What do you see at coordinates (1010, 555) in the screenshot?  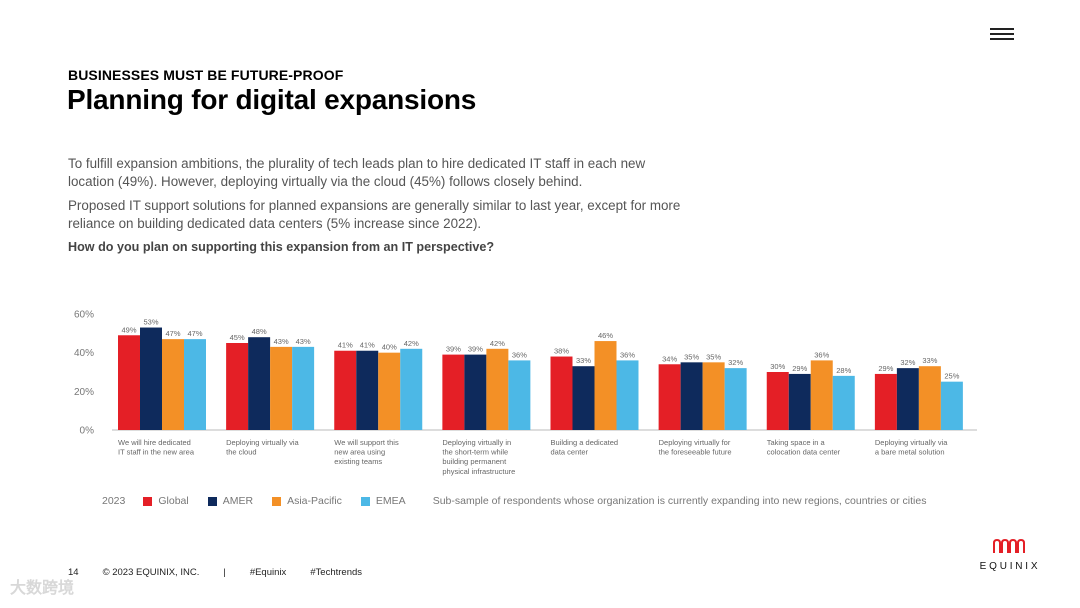 I see `equinix-logo: EQUINIX` at bounding box center [1010, 555].